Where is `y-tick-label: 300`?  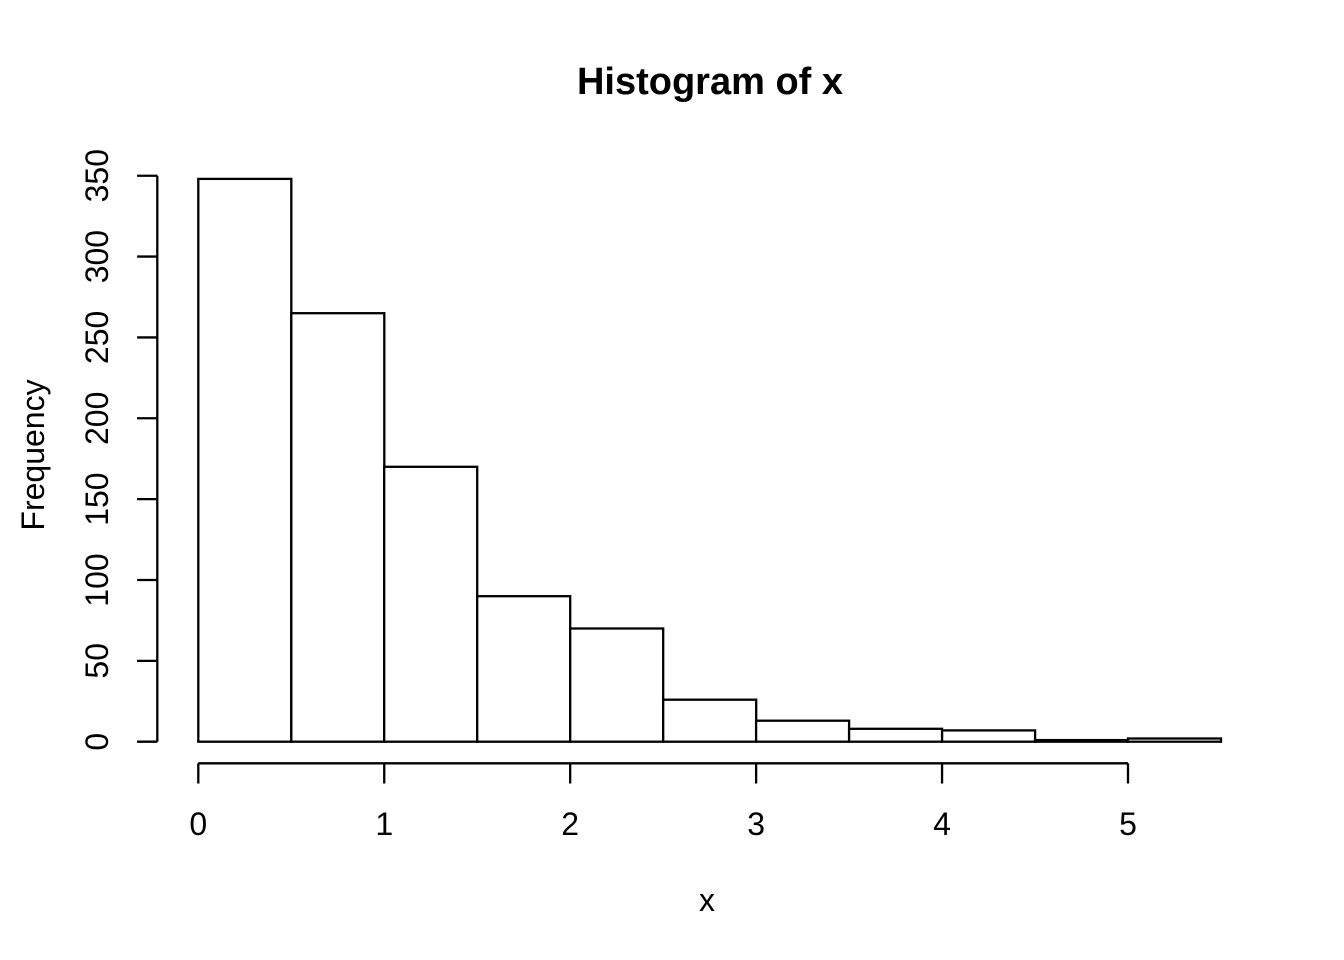 y-tick-label: 300 is located at coordinates (97, 256).